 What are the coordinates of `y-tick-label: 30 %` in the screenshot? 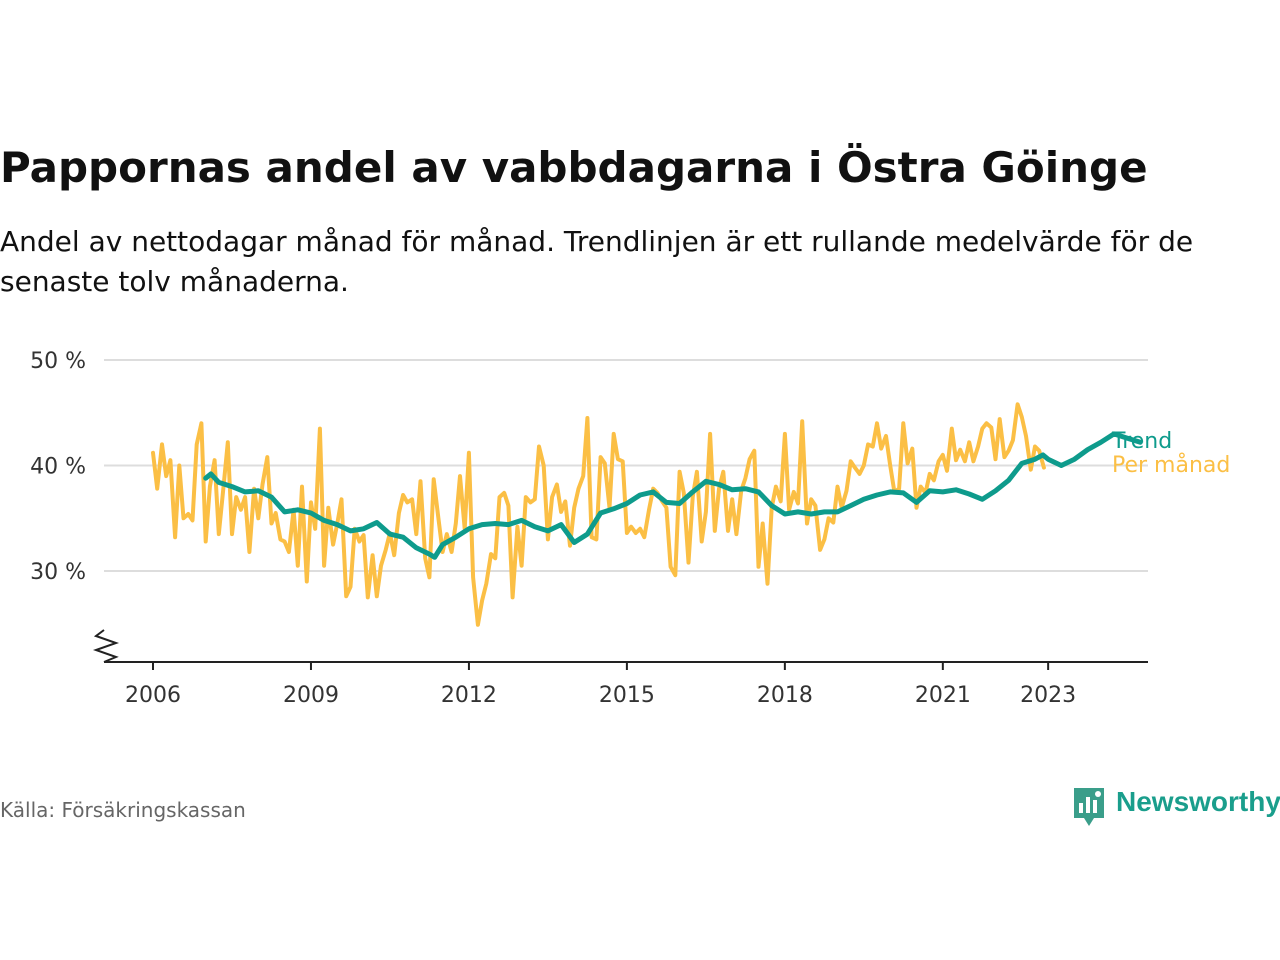 It's located at (58, 572).